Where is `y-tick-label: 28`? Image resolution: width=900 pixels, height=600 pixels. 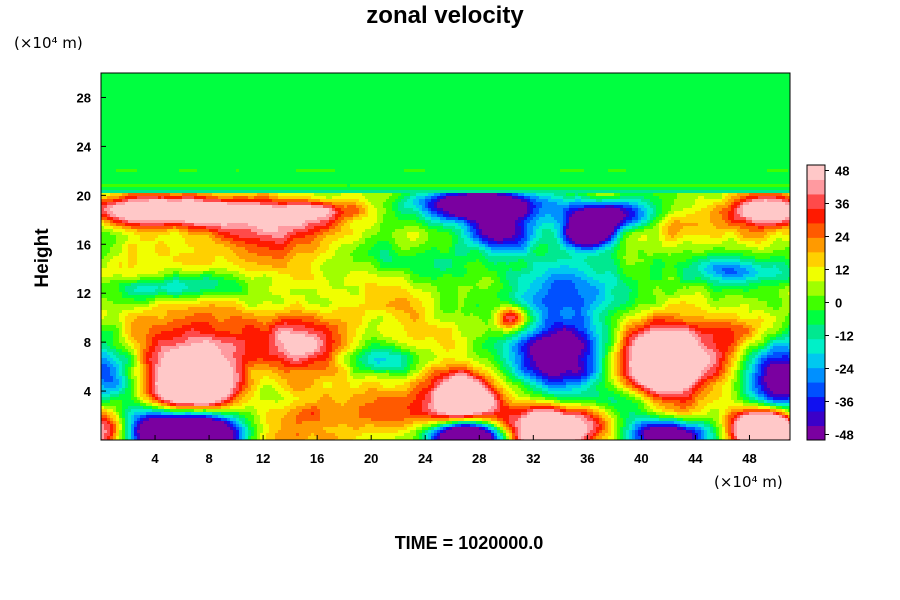 y-tick-label: 28 is located at coordinates (84, 97).